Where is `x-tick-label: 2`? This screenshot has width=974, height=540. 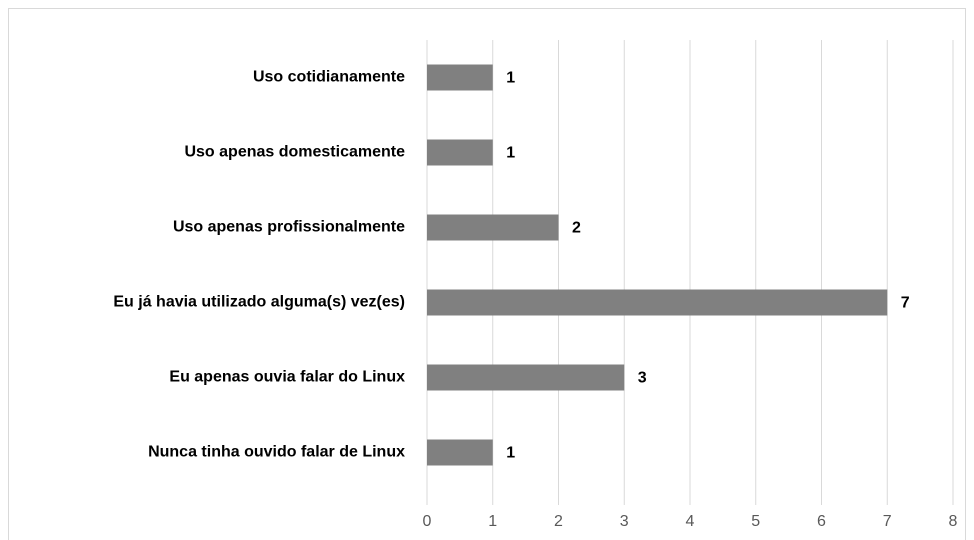 x-tick-label: 2 is located at coordinates (558, 521).